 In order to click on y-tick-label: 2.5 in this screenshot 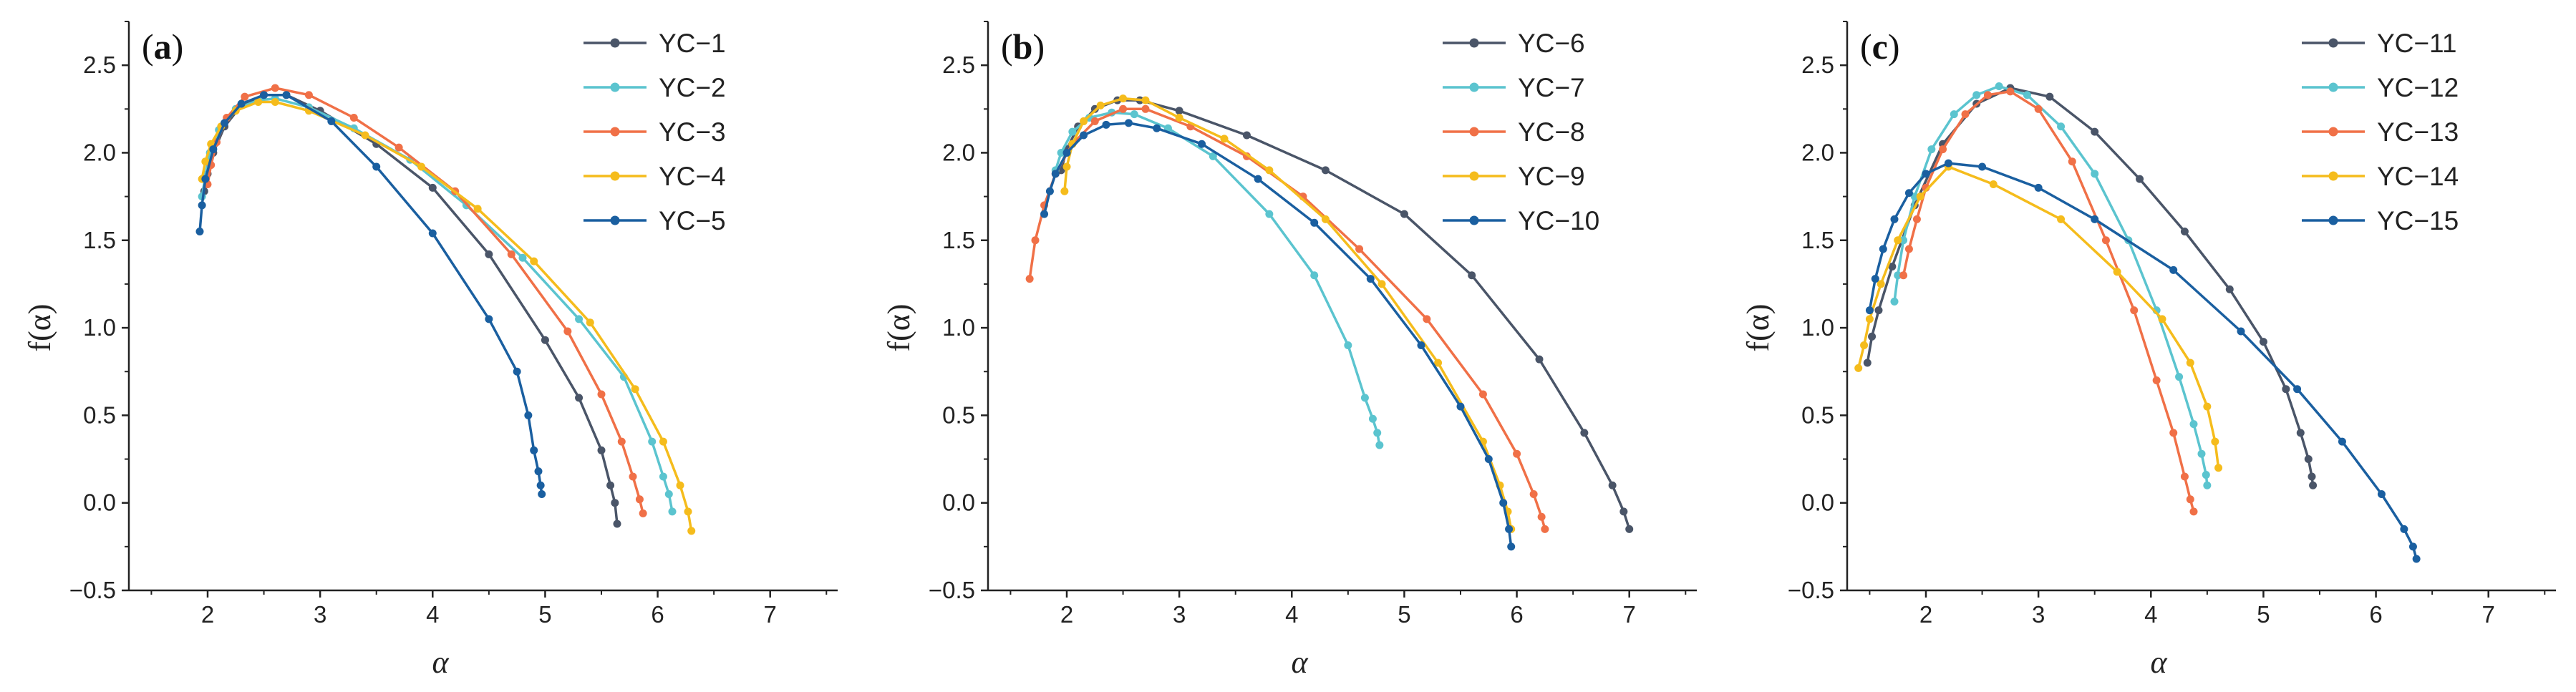, I will do `click(959, 65)`.